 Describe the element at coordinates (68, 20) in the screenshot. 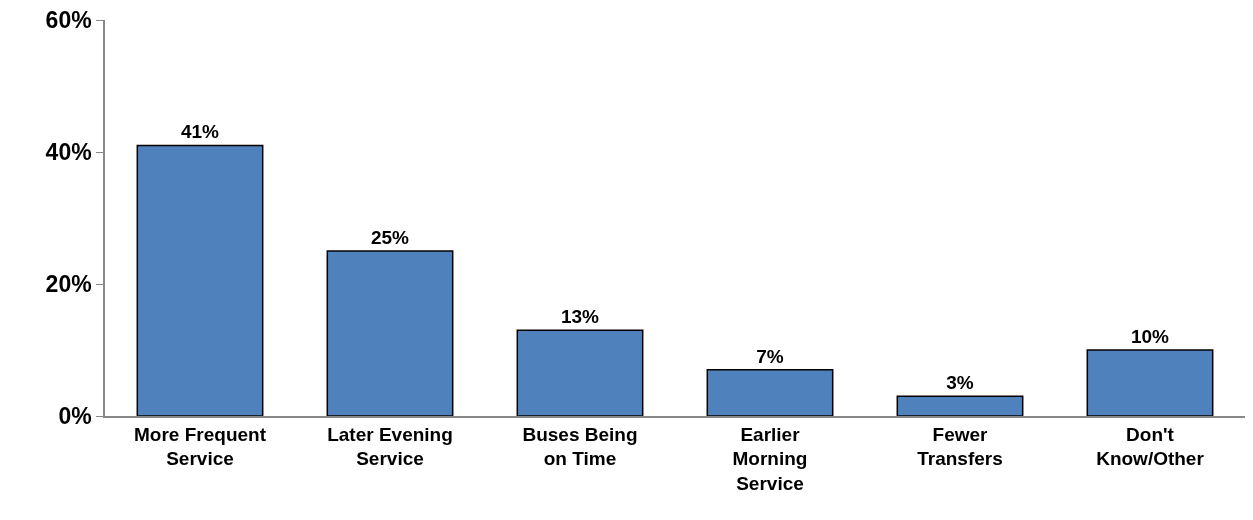

I see `y-tick-label: 60%` at that location.